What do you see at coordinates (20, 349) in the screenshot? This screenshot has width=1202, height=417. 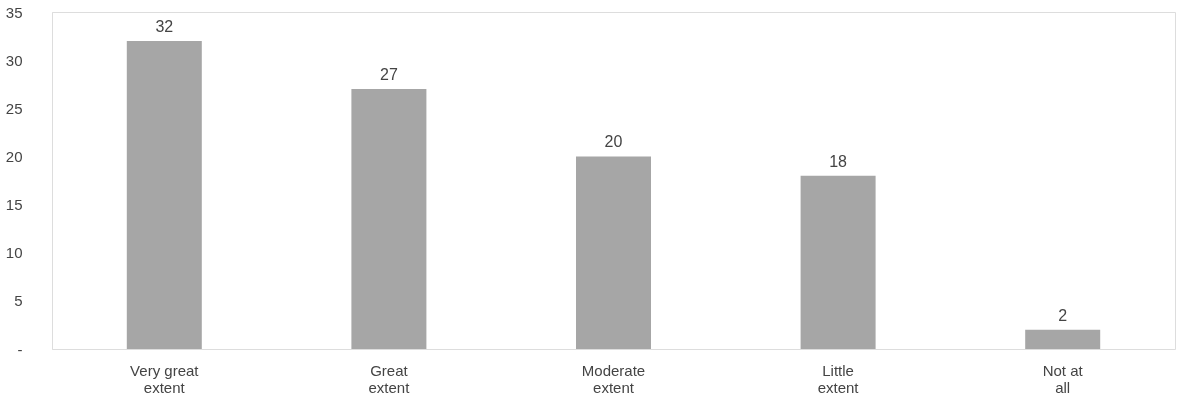 I see `y-tick-label: -` at bounding box center [20, 349].